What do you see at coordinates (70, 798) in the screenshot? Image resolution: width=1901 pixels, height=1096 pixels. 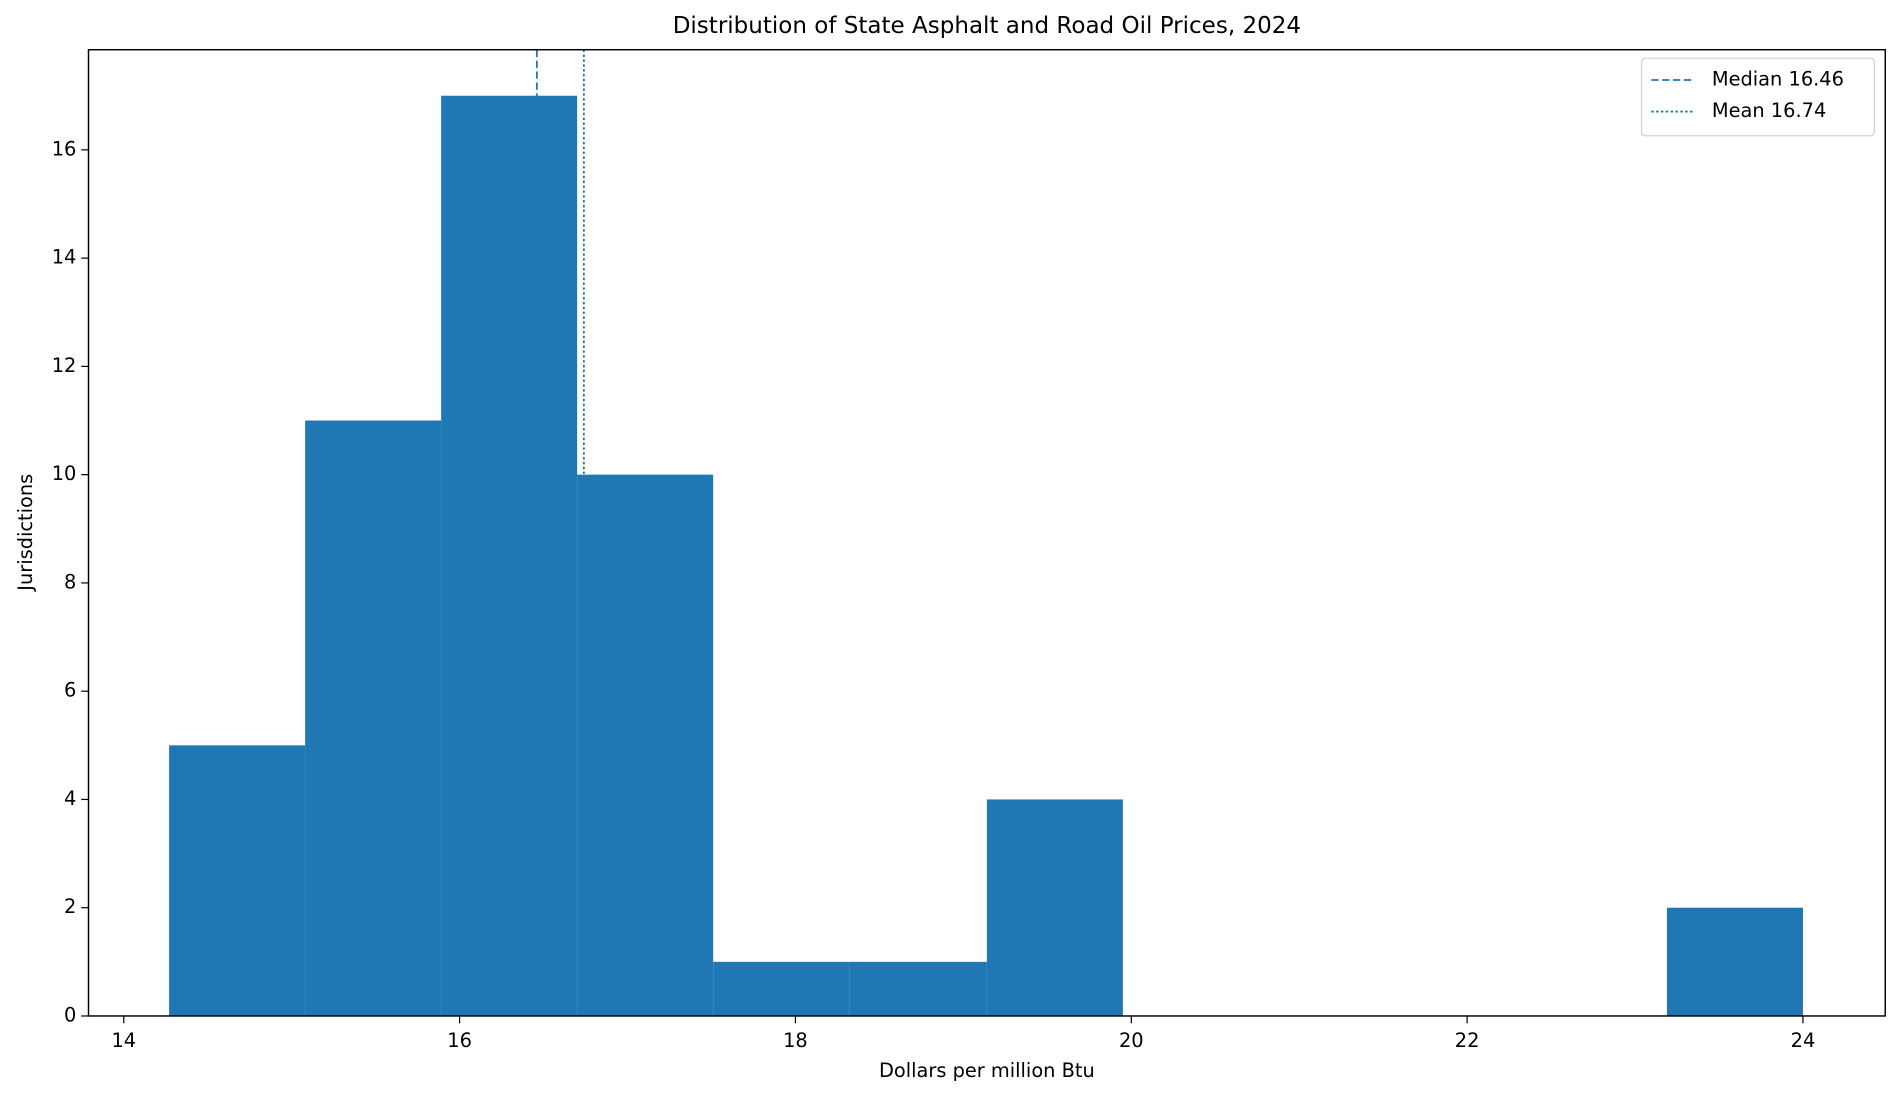 I see `y-tick-label: 4` at bounding box center [70, 798].